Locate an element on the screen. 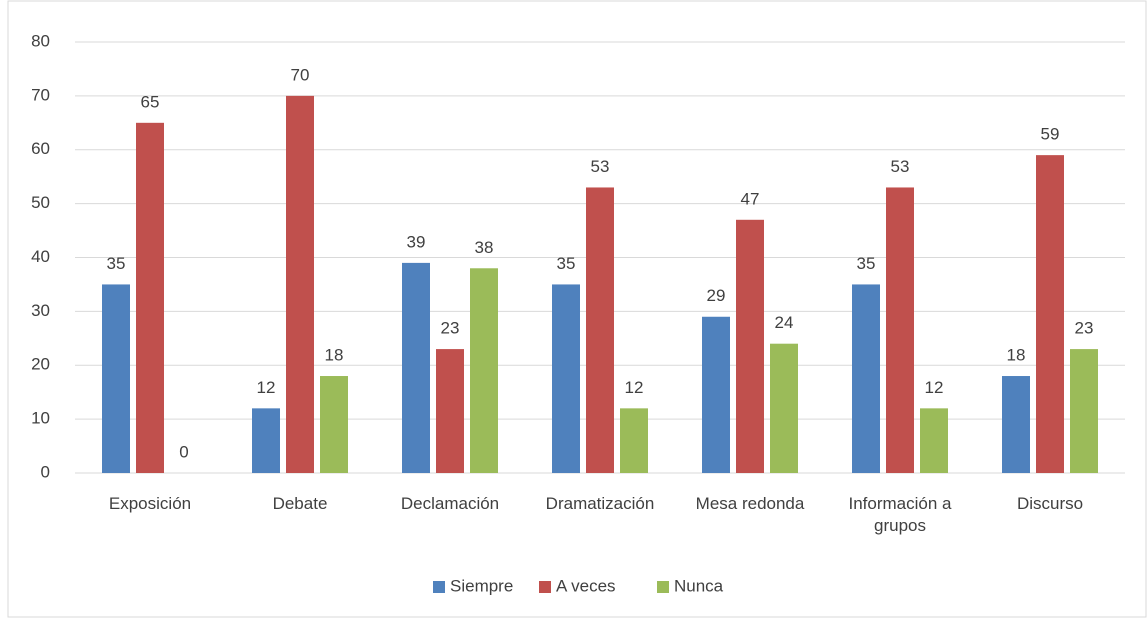 The width and height of the screenshot is (1147, 618). x-tick-label: Discurso is located at coordinates (1050, 503).